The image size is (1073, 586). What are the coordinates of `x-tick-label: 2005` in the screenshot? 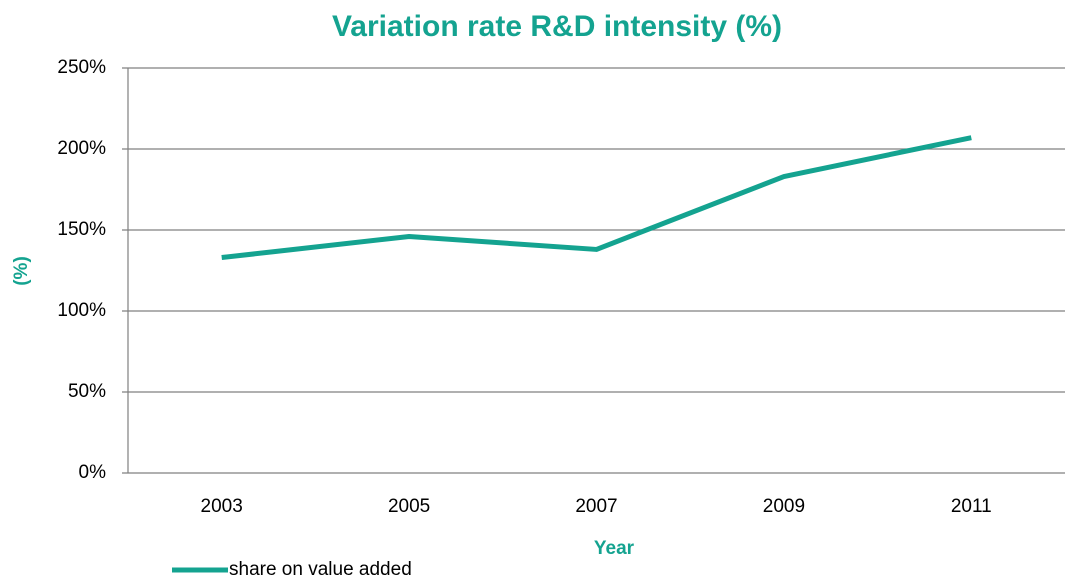 It's located at (409, 506).